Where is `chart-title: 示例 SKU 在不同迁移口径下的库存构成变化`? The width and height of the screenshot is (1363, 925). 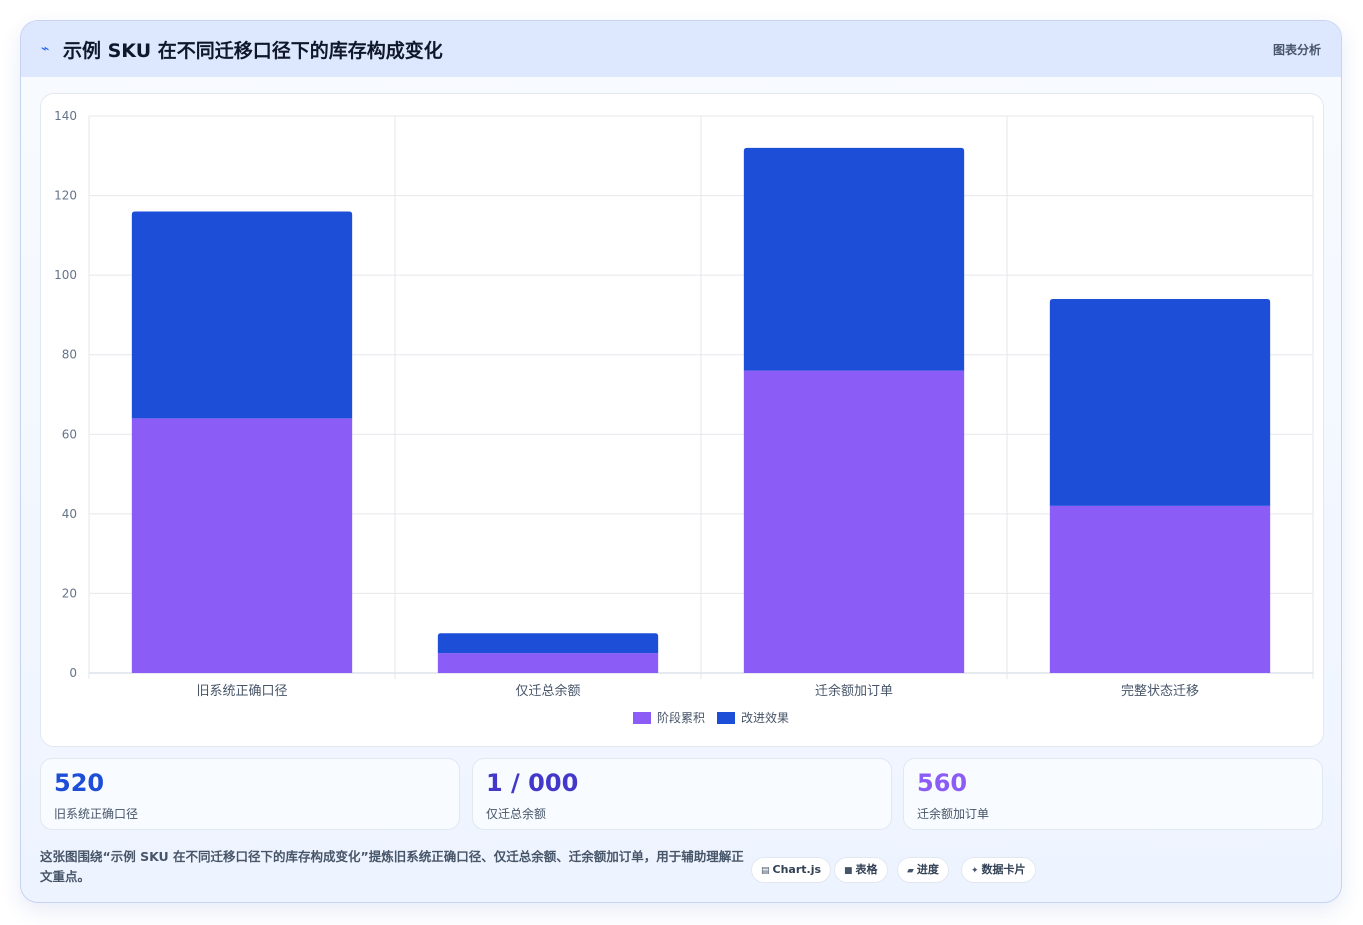 chart-title: 示例 SKU 在不同迁移口径下的库存构成变化 is located at coordinates (253, 51).